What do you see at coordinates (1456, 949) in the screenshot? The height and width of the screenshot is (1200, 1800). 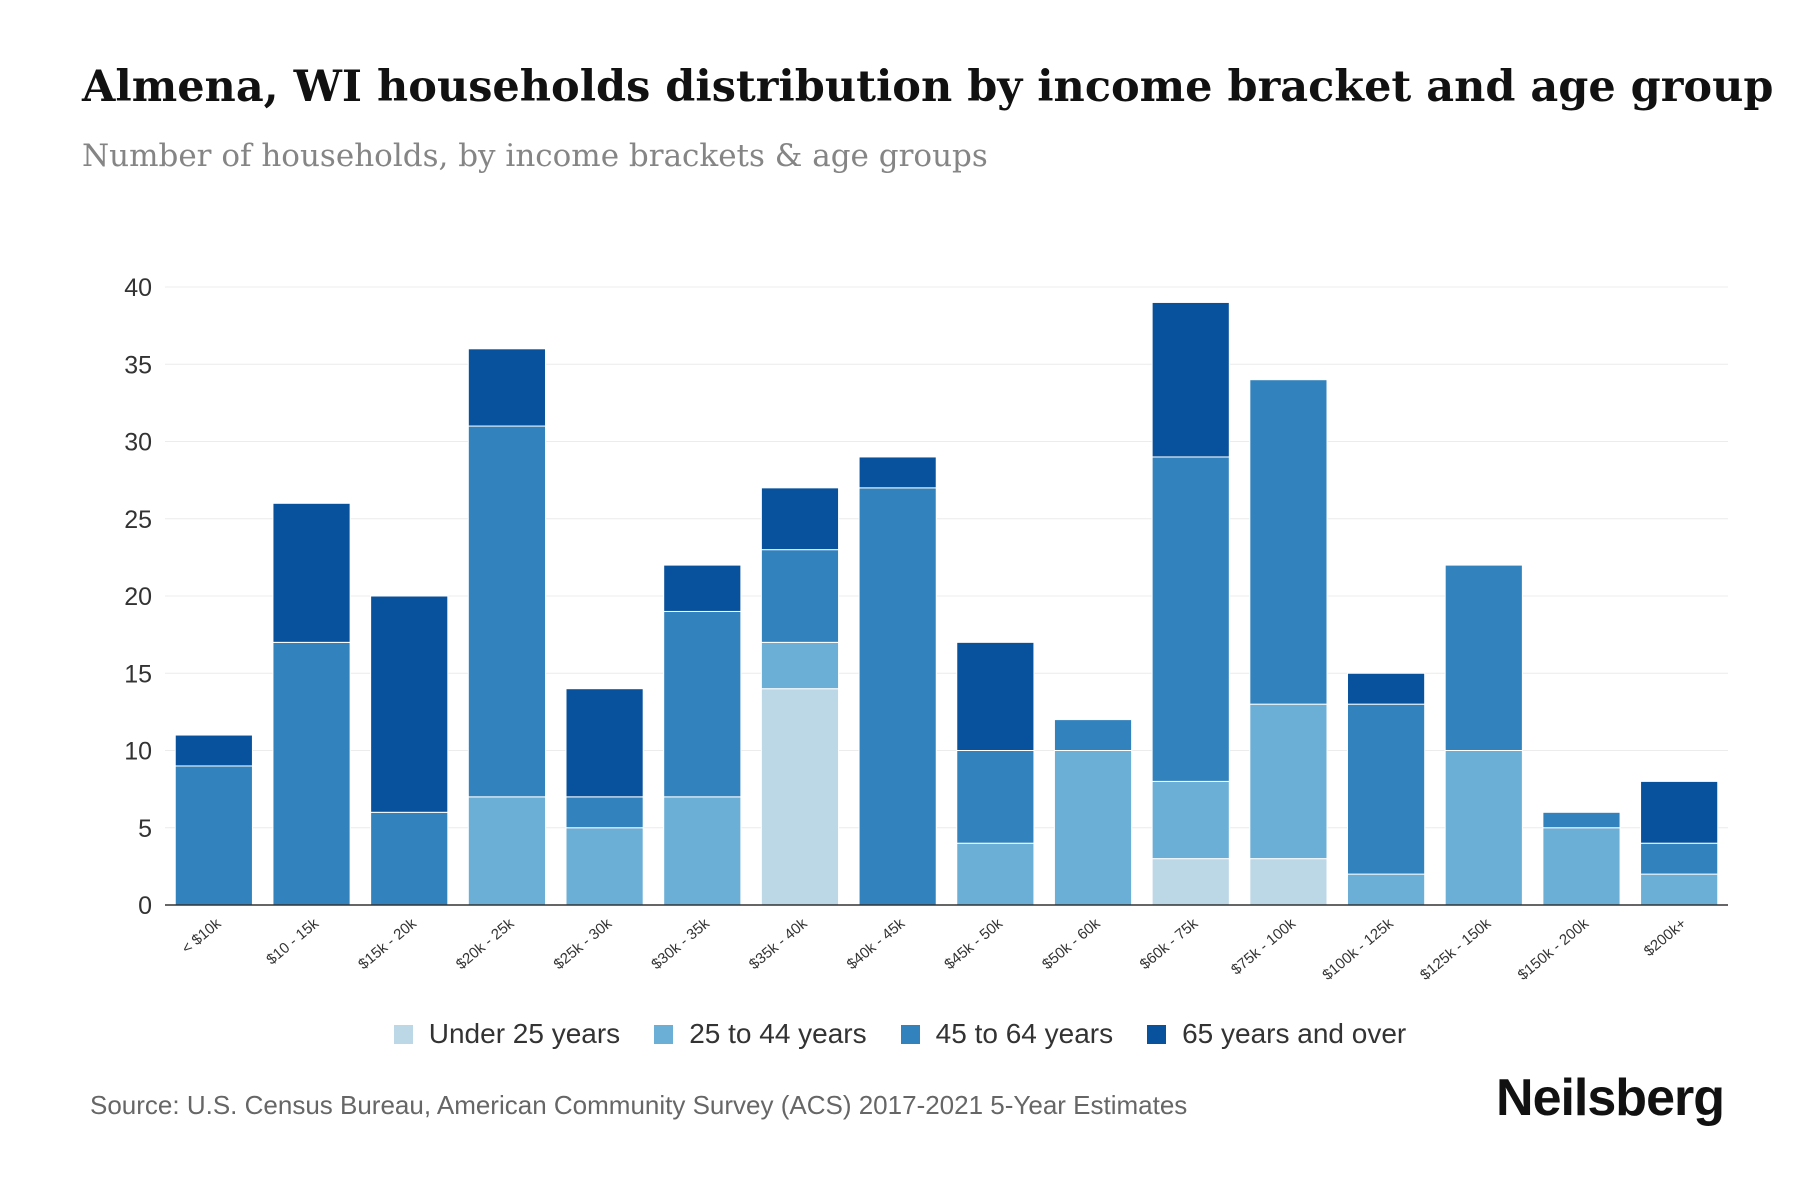 I see `x-tick-label: $125k - 150k` at bounding box center [1456, 949].